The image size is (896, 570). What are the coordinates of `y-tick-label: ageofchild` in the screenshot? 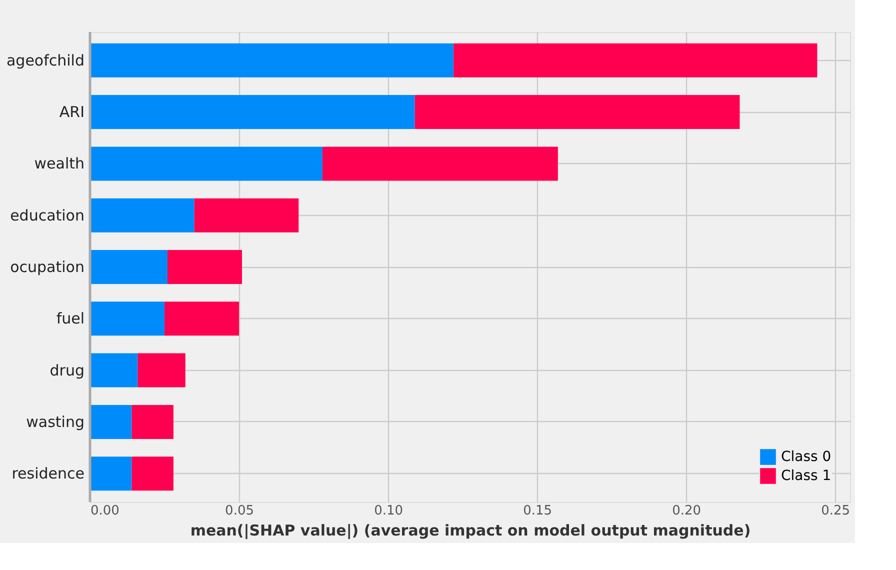 It's located at (45, 60).